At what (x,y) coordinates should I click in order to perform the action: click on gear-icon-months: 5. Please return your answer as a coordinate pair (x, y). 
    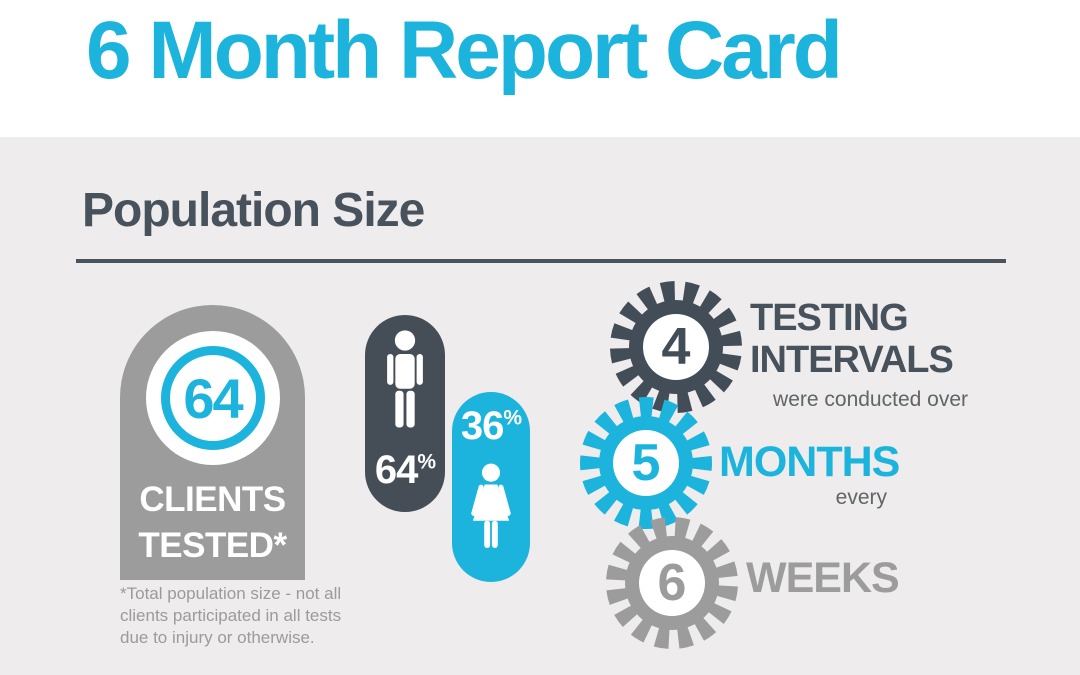
    Looking at the image, I should click on (646, 463).